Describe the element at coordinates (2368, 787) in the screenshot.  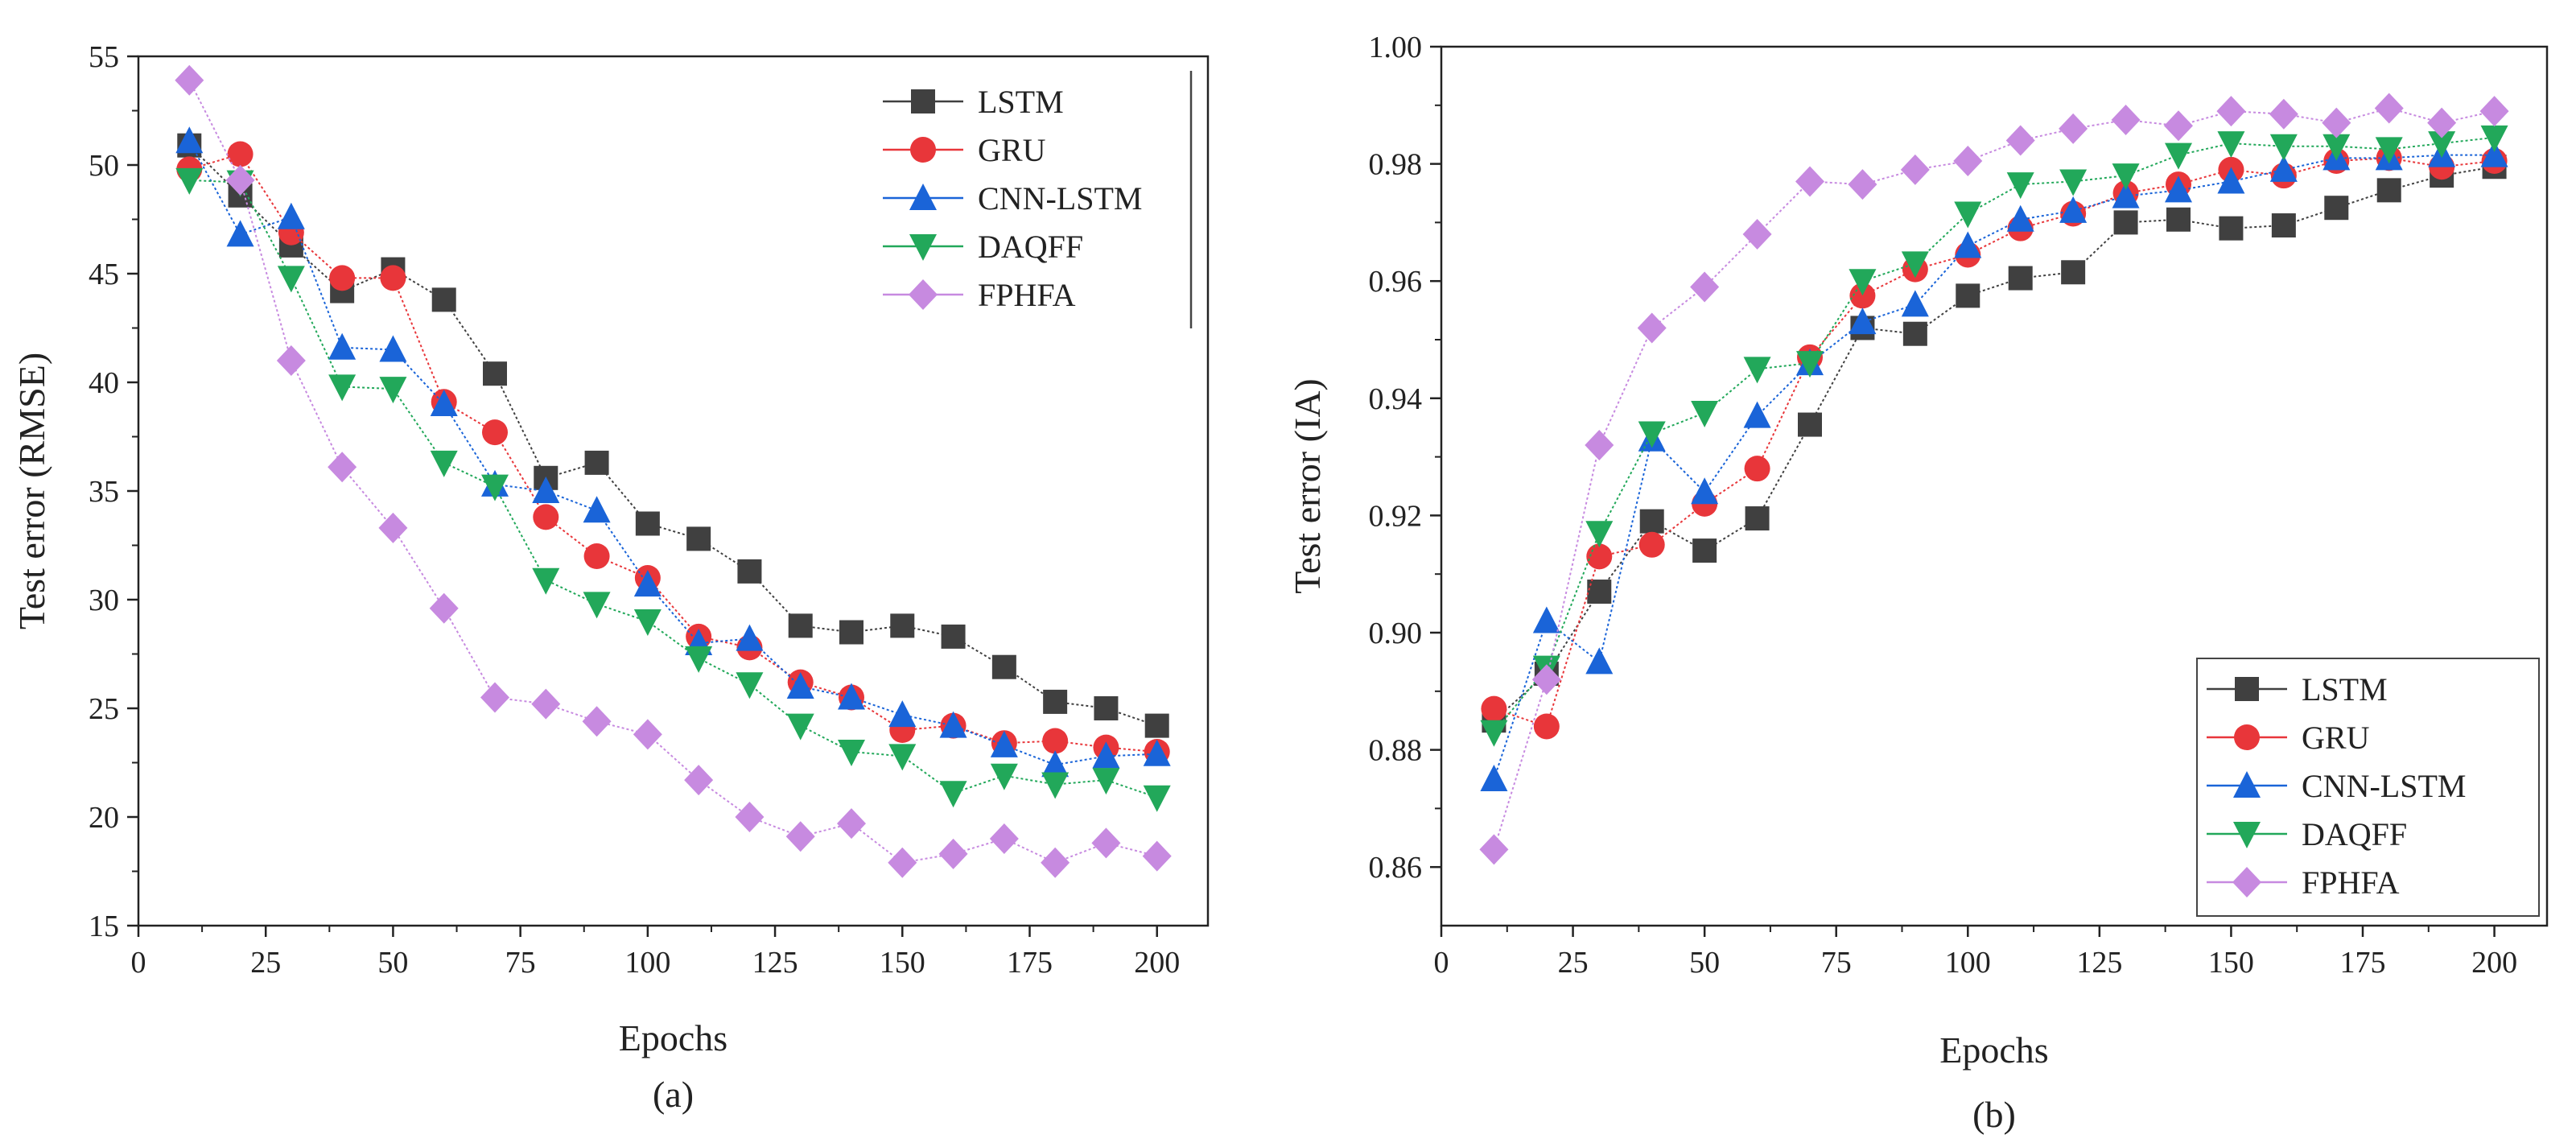
I see `legend: LSTM GRU CNN-LSTM DAQFF FPHFA` at that location.